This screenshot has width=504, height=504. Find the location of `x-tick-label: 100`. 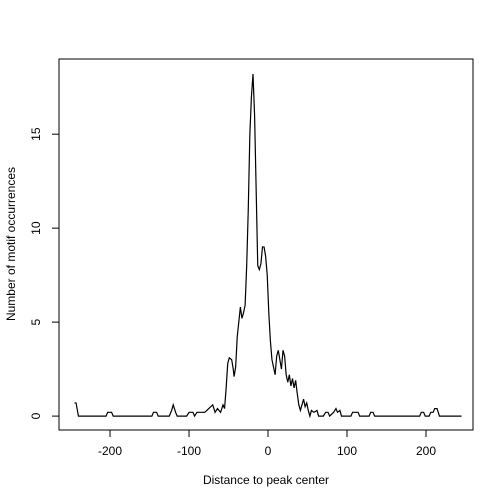

x-tick-label: 100 is located at coordinates (347, 451).